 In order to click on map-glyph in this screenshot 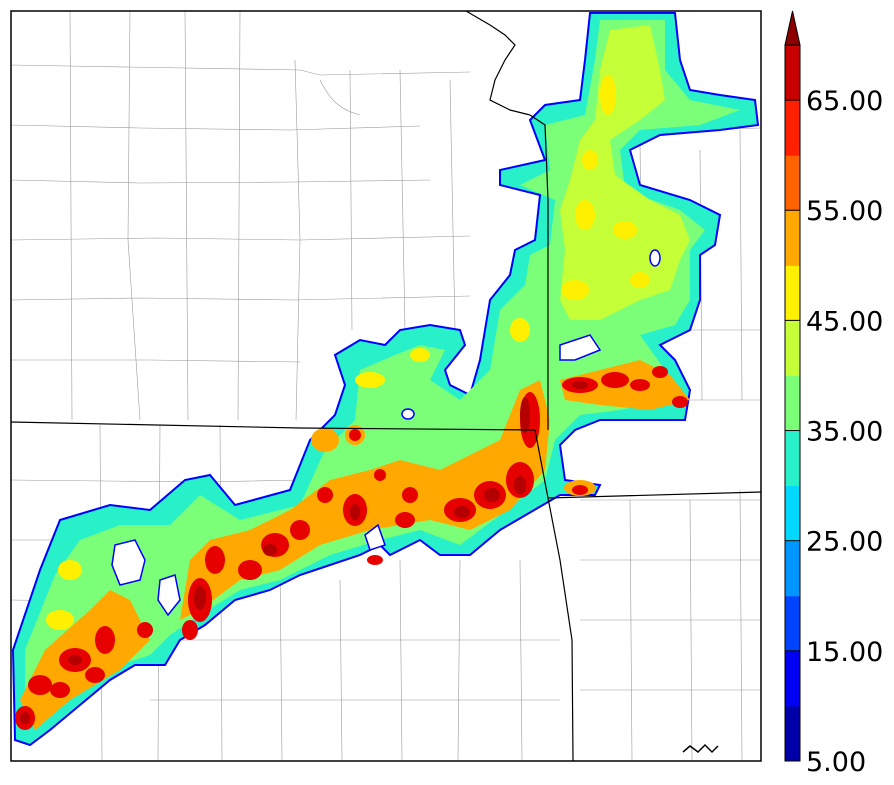, I will do `click(700, 748)`.